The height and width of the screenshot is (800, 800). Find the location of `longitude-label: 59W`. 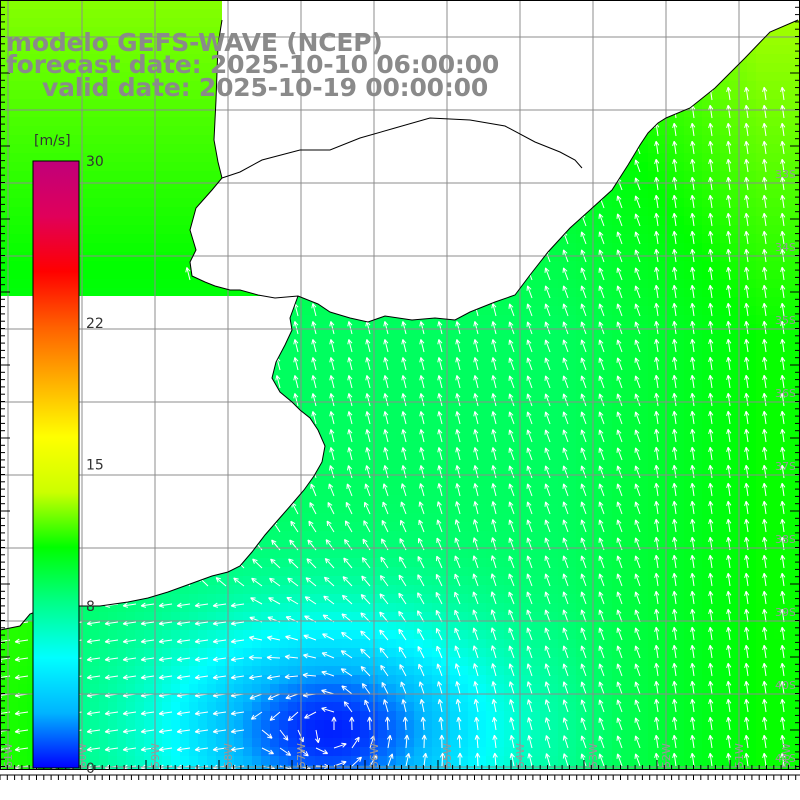

longitude-label: 59W is located at coordinates (155, 755).